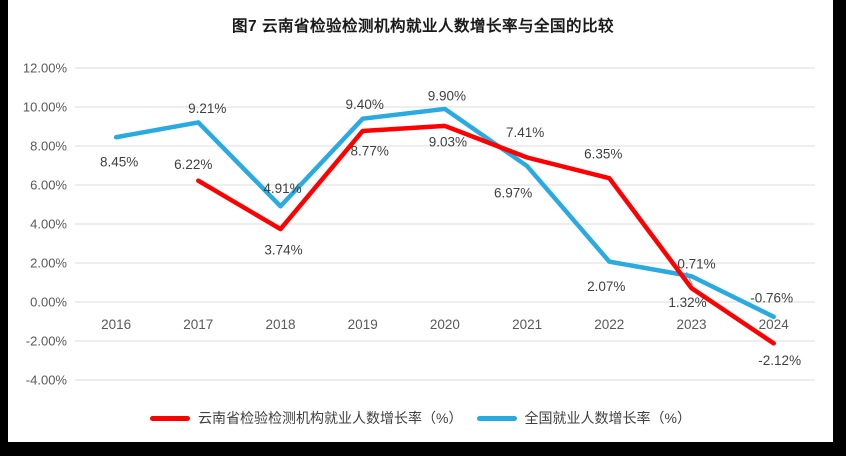 The width and height of the screenshot is (846, 456). What do you see at coordinates (119, 162) in the screenshot?
I see `data-label-national-2016: 8.45%` at bounding box center [119, 162].